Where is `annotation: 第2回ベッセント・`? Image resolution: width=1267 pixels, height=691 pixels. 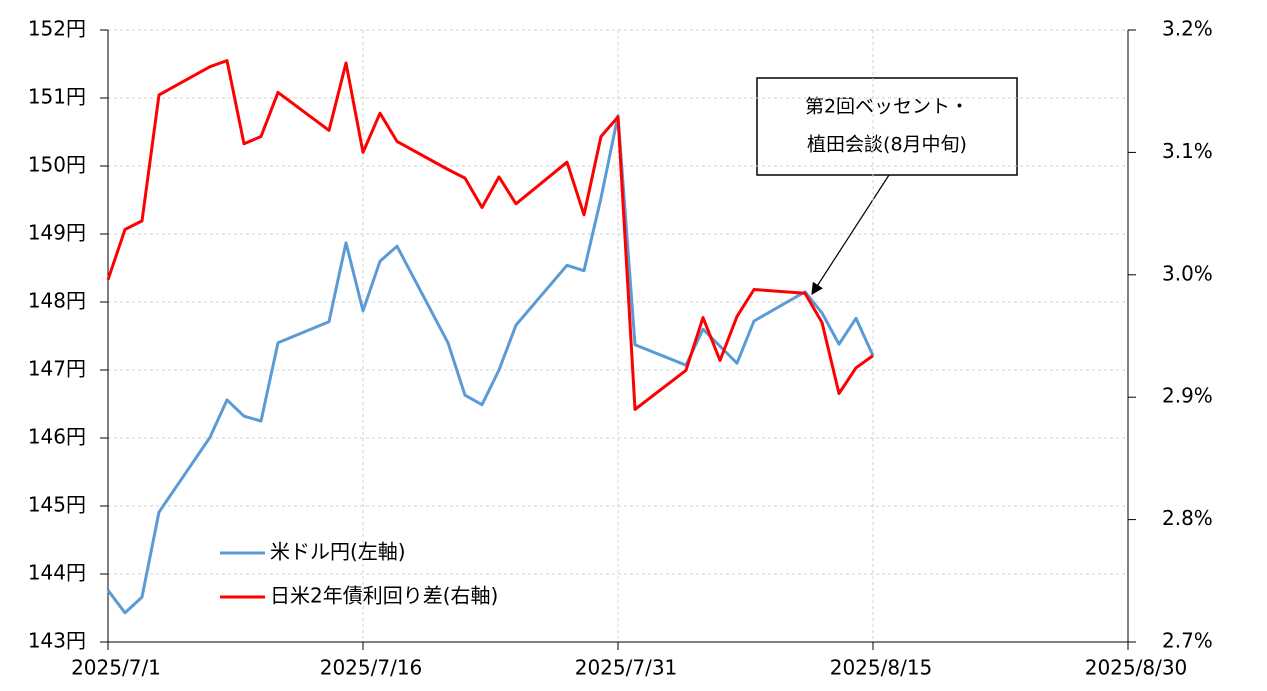 annotation: 第2回ベッセント・ is located at coordinates (887, 107).